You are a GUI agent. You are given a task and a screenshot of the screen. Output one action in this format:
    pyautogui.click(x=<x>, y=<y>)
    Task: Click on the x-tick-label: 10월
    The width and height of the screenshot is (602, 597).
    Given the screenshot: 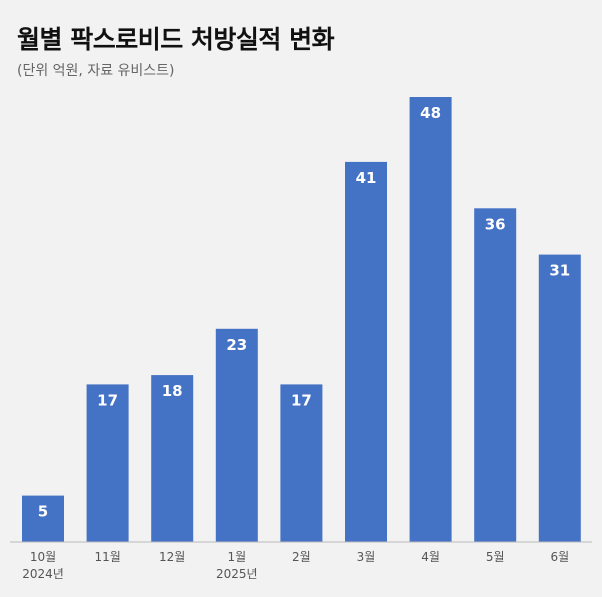 What is the action you would take?
    pyautogui.click(x=43, y=557)
    